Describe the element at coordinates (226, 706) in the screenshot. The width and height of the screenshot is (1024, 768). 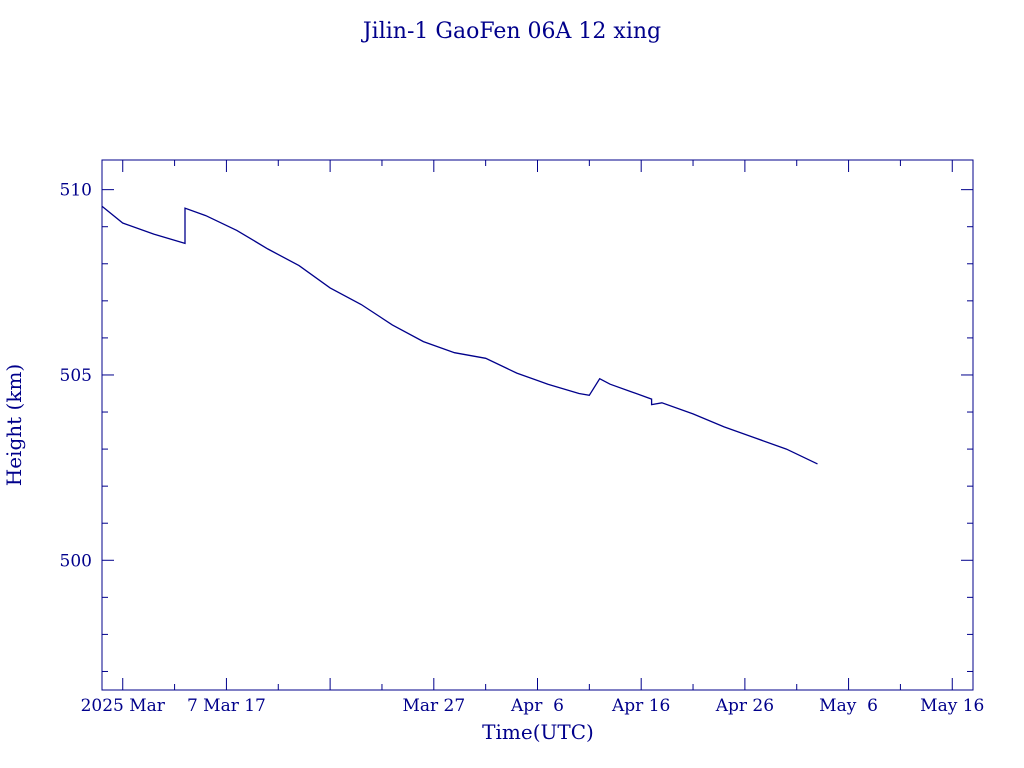
I see `x-tick-label: 7 Mar 17` at that location.